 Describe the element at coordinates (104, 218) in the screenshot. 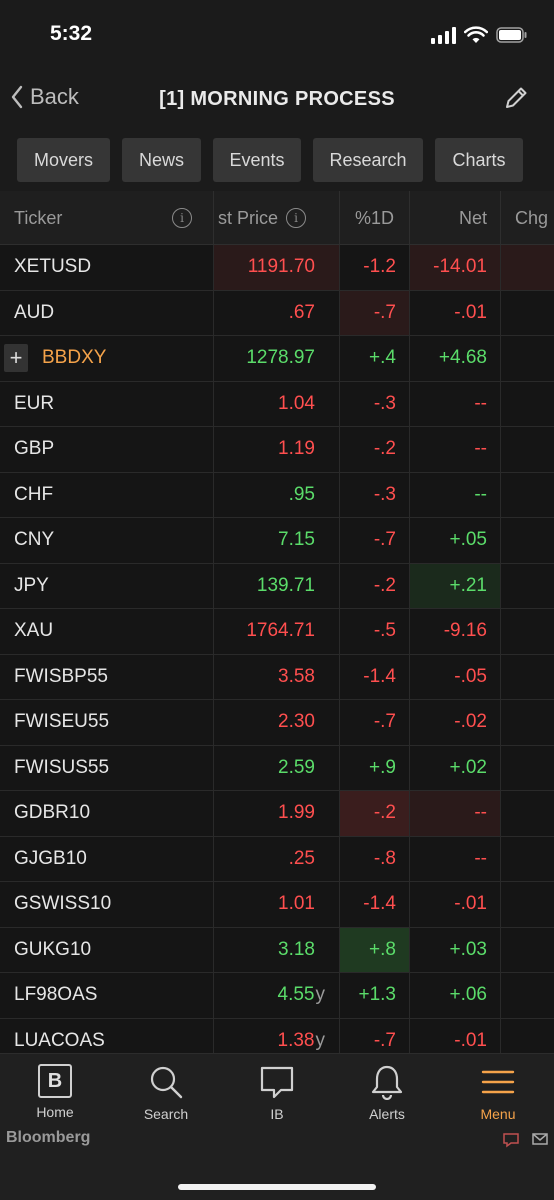

I see `header-ticker: Ticker i` at that location.